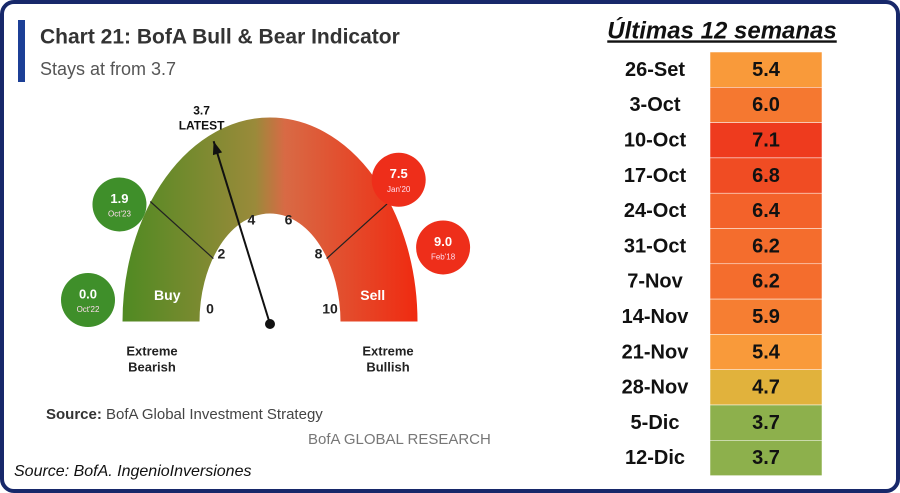  Describe the element at coordinates (21, 51) in the screenshot. I see `title-bar` at that location.